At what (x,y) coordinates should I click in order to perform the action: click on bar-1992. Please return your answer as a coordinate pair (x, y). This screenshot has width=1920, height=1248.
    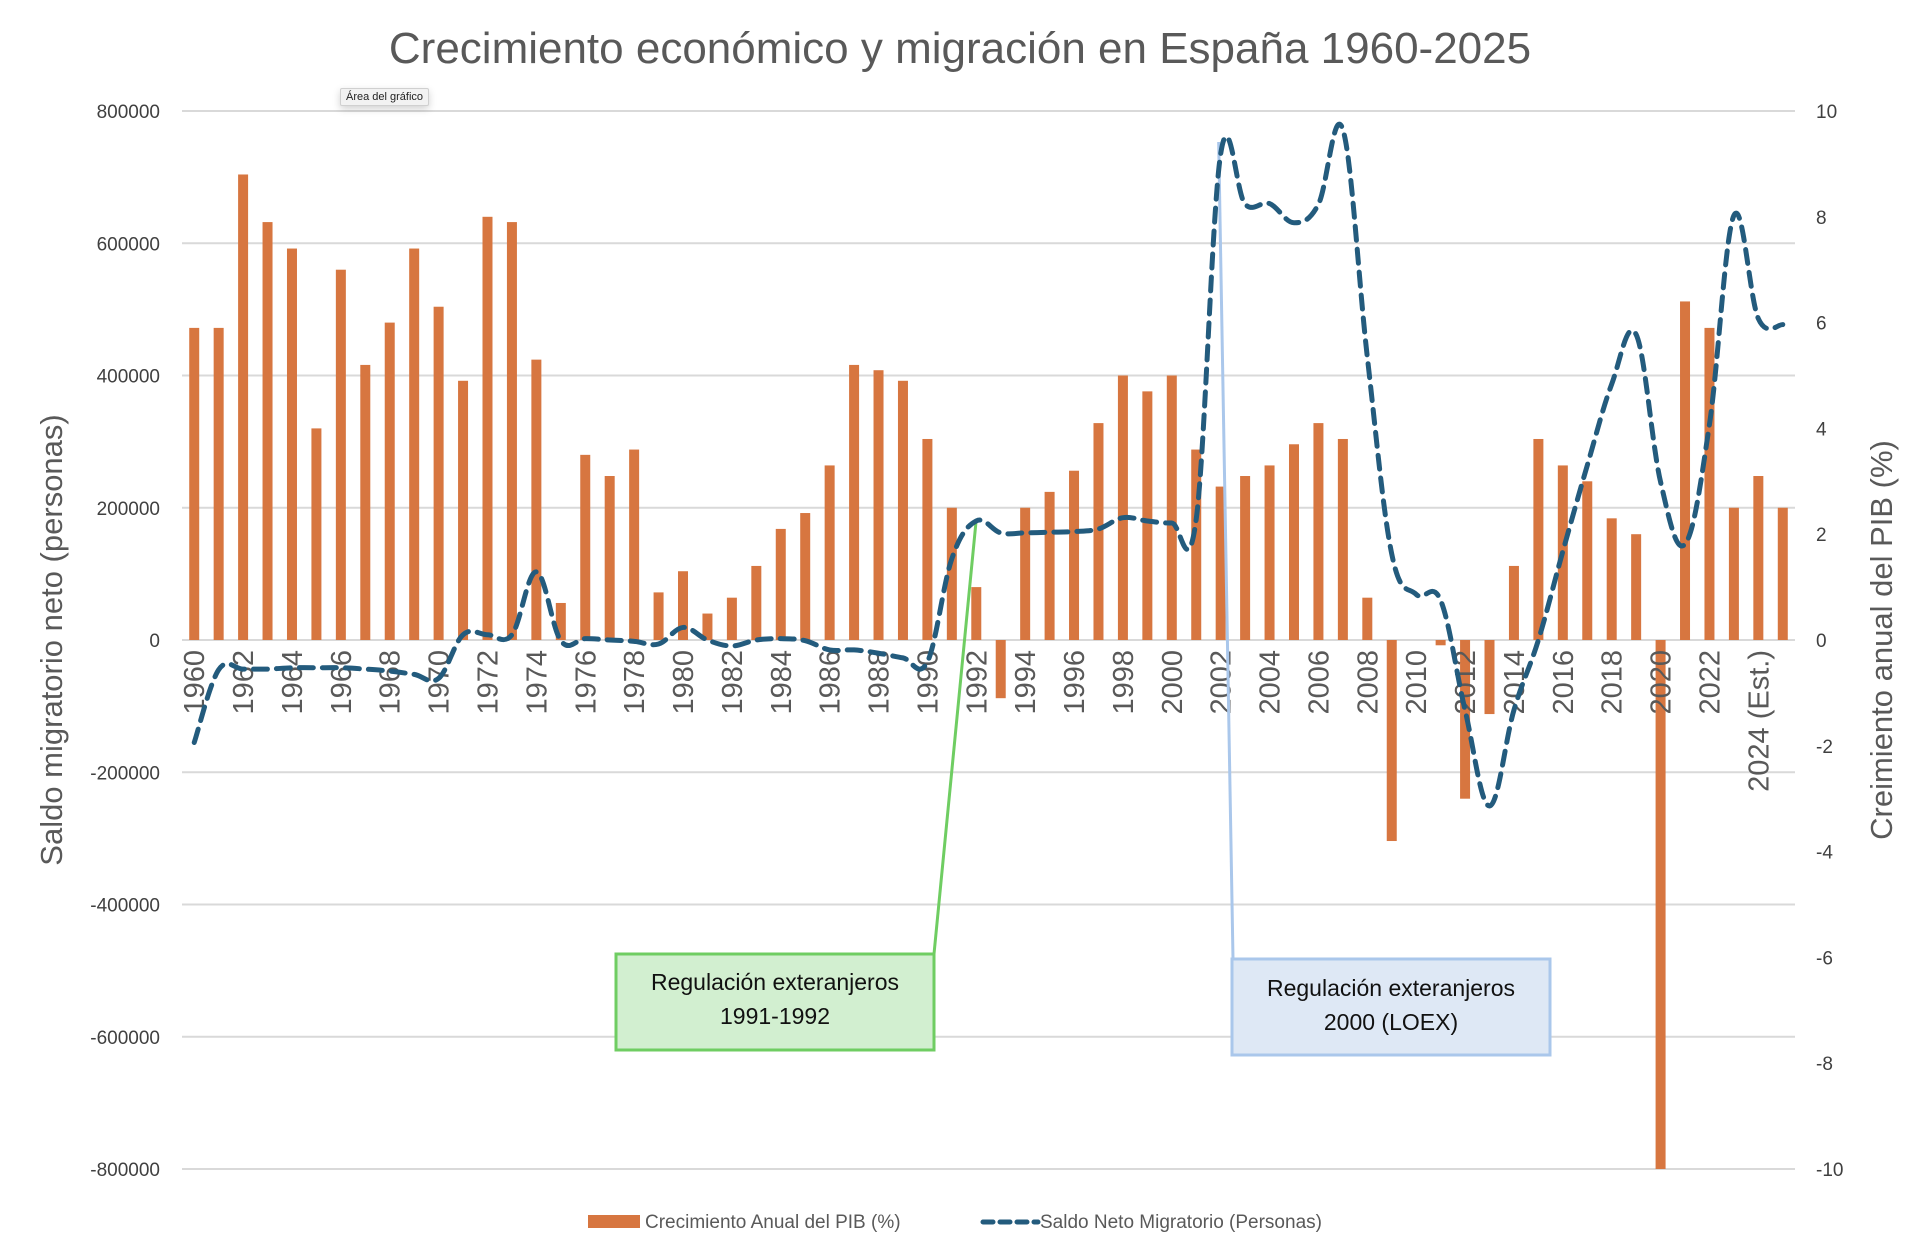
    Looking at the image, I should click on (976, 613).